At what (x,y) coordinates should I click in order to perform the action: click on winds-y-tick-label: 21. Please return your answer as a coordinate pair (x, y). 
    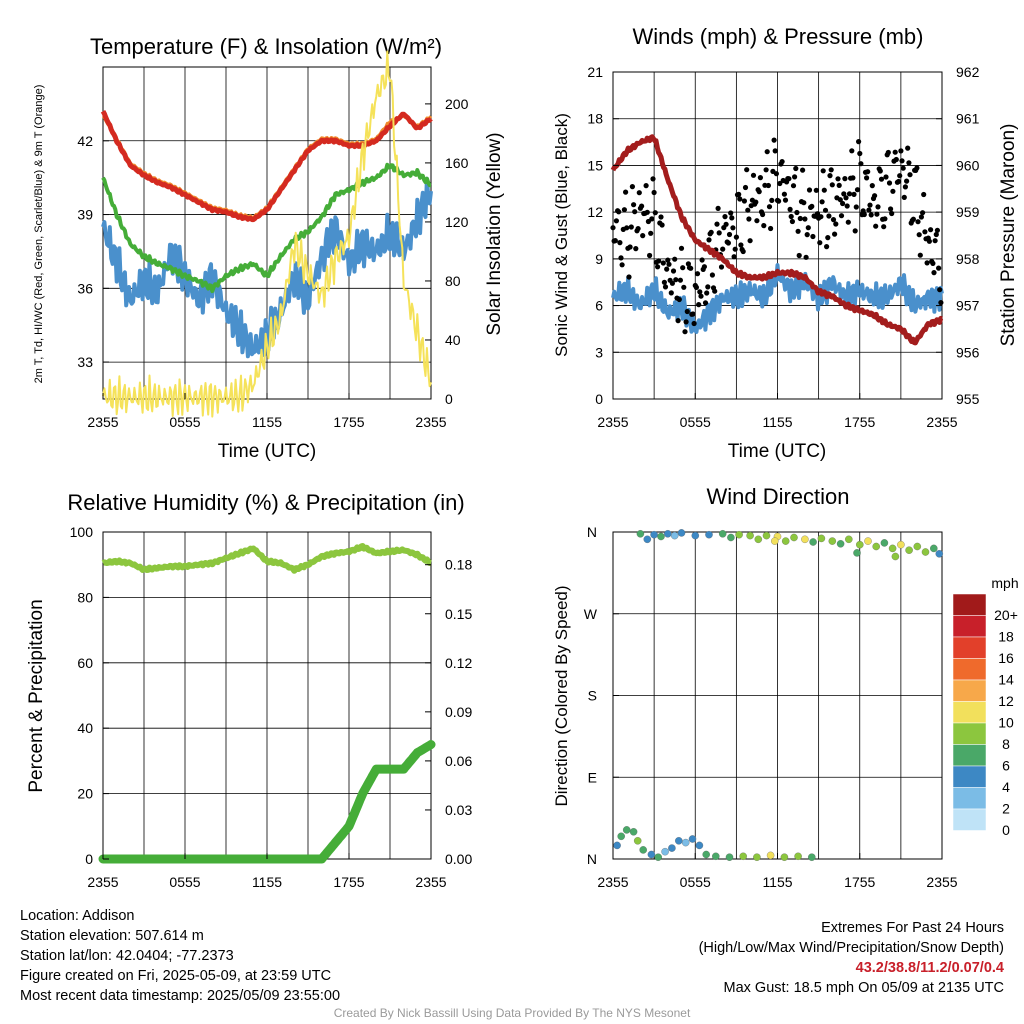
    Looking at the image, I should click on (595, 72).